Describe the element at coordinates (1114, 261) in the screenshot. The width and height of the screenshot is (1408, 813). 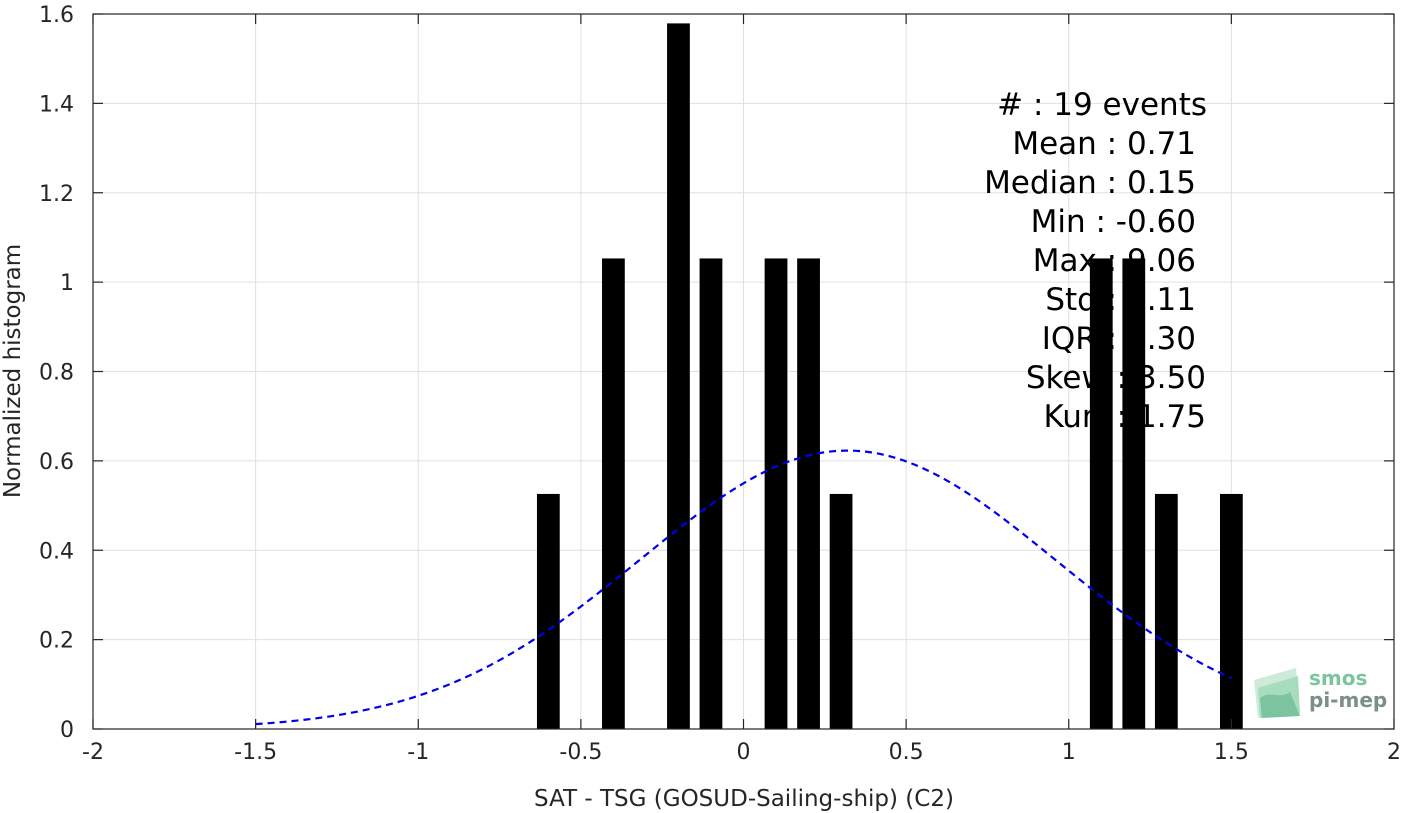
I see `stat-line: Max : 9.06` at that location.